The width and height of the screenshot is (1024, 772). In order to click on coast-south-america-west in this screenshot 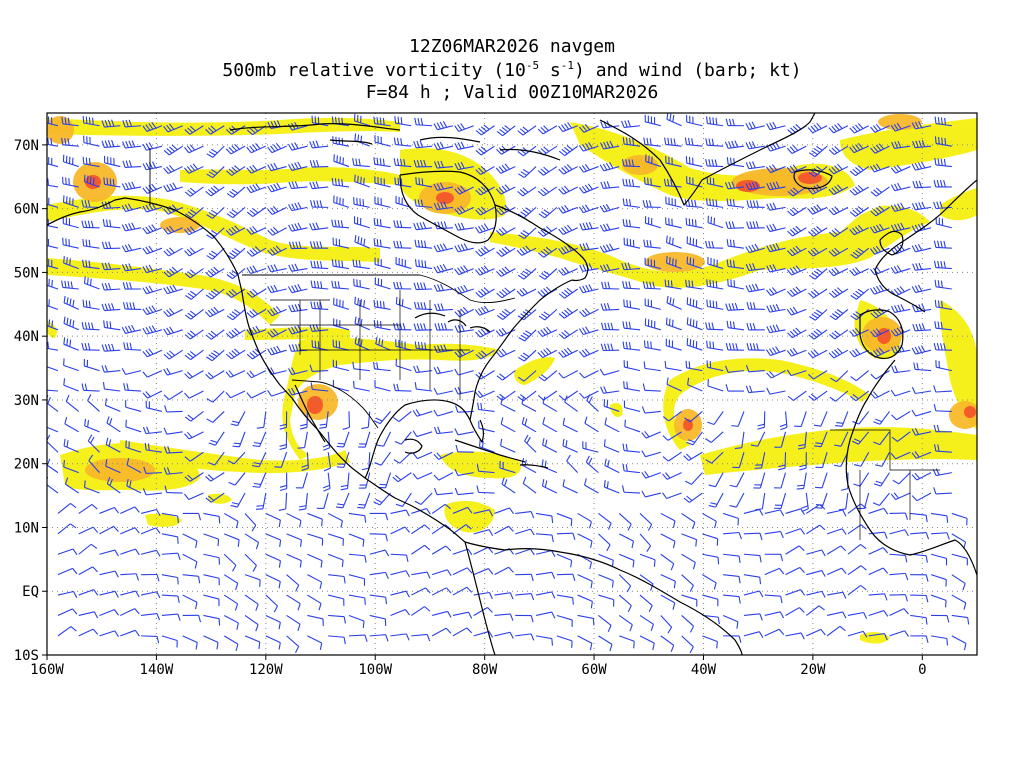, I will do `click(480, 598)`.